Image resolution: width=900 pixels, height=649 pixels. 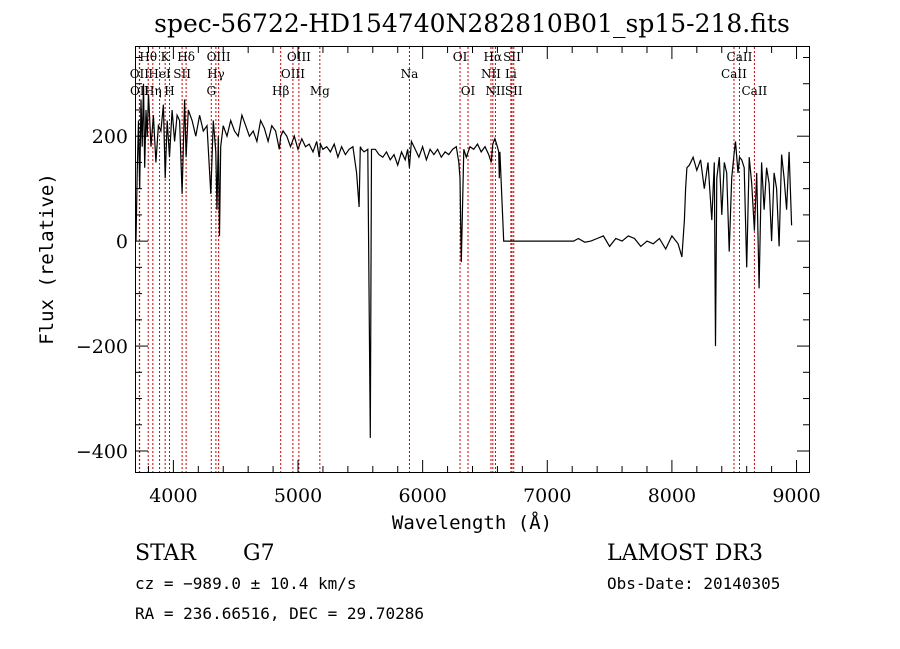 I want to click on y-tick-label: 0, so click(x=122, y=242).